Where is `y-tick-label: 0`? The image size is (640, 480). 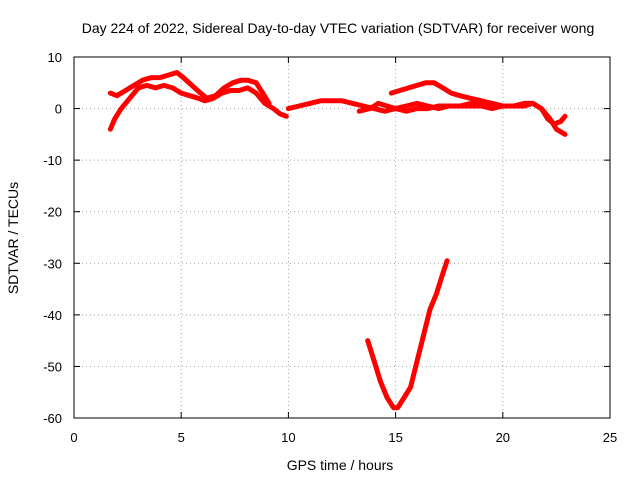 y-tick-label: 0 is located at coordinates (58, 109).